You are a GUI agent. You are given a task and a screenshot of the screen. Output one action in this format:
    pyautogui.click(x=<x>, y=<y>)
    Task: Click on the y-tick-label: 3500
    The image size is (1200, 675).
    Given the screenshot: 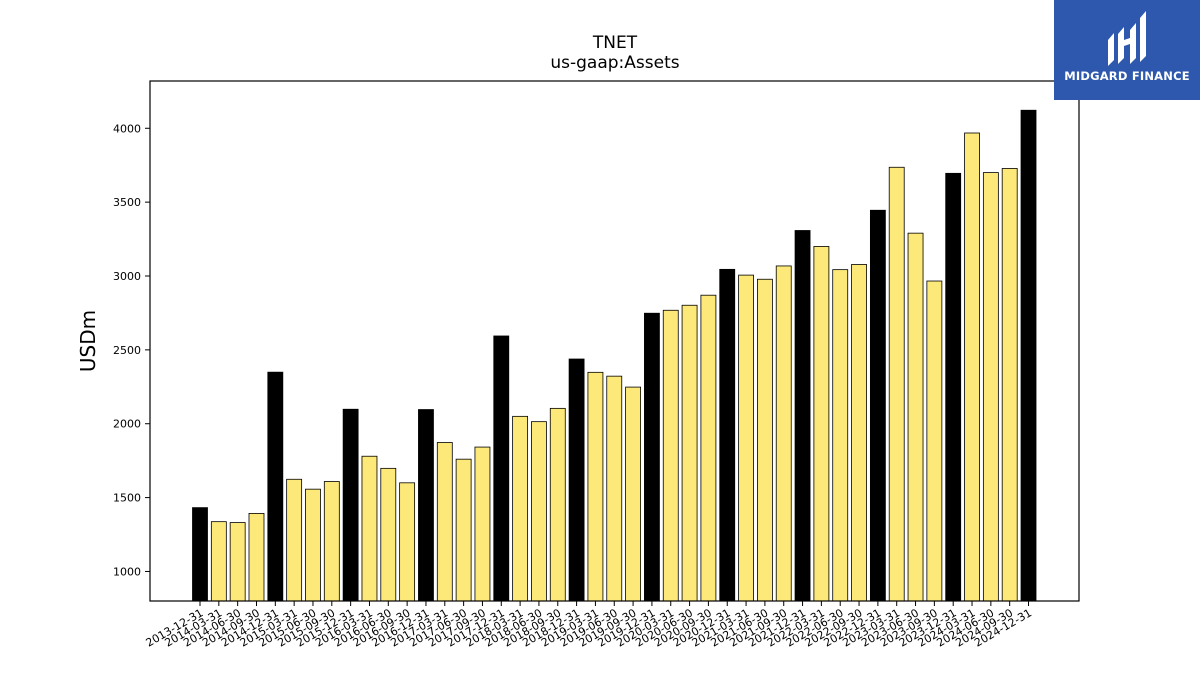 What is the action you would take?
    pyautogui.click(x=127, y=202)
    